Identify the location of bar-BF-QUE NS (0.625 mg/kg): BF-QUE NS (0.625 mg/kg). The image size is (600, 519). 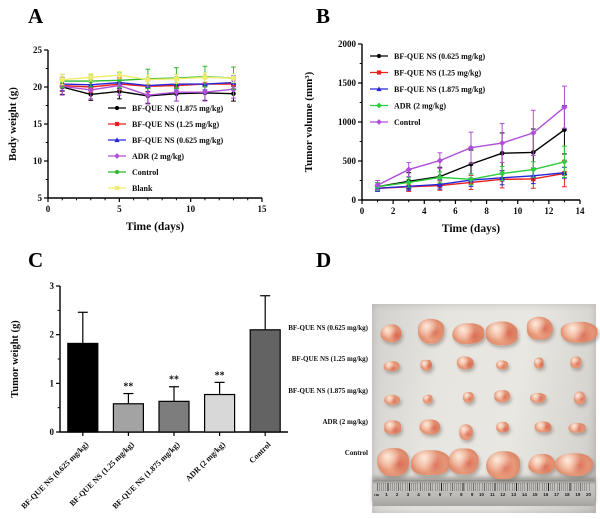
(59, 411).